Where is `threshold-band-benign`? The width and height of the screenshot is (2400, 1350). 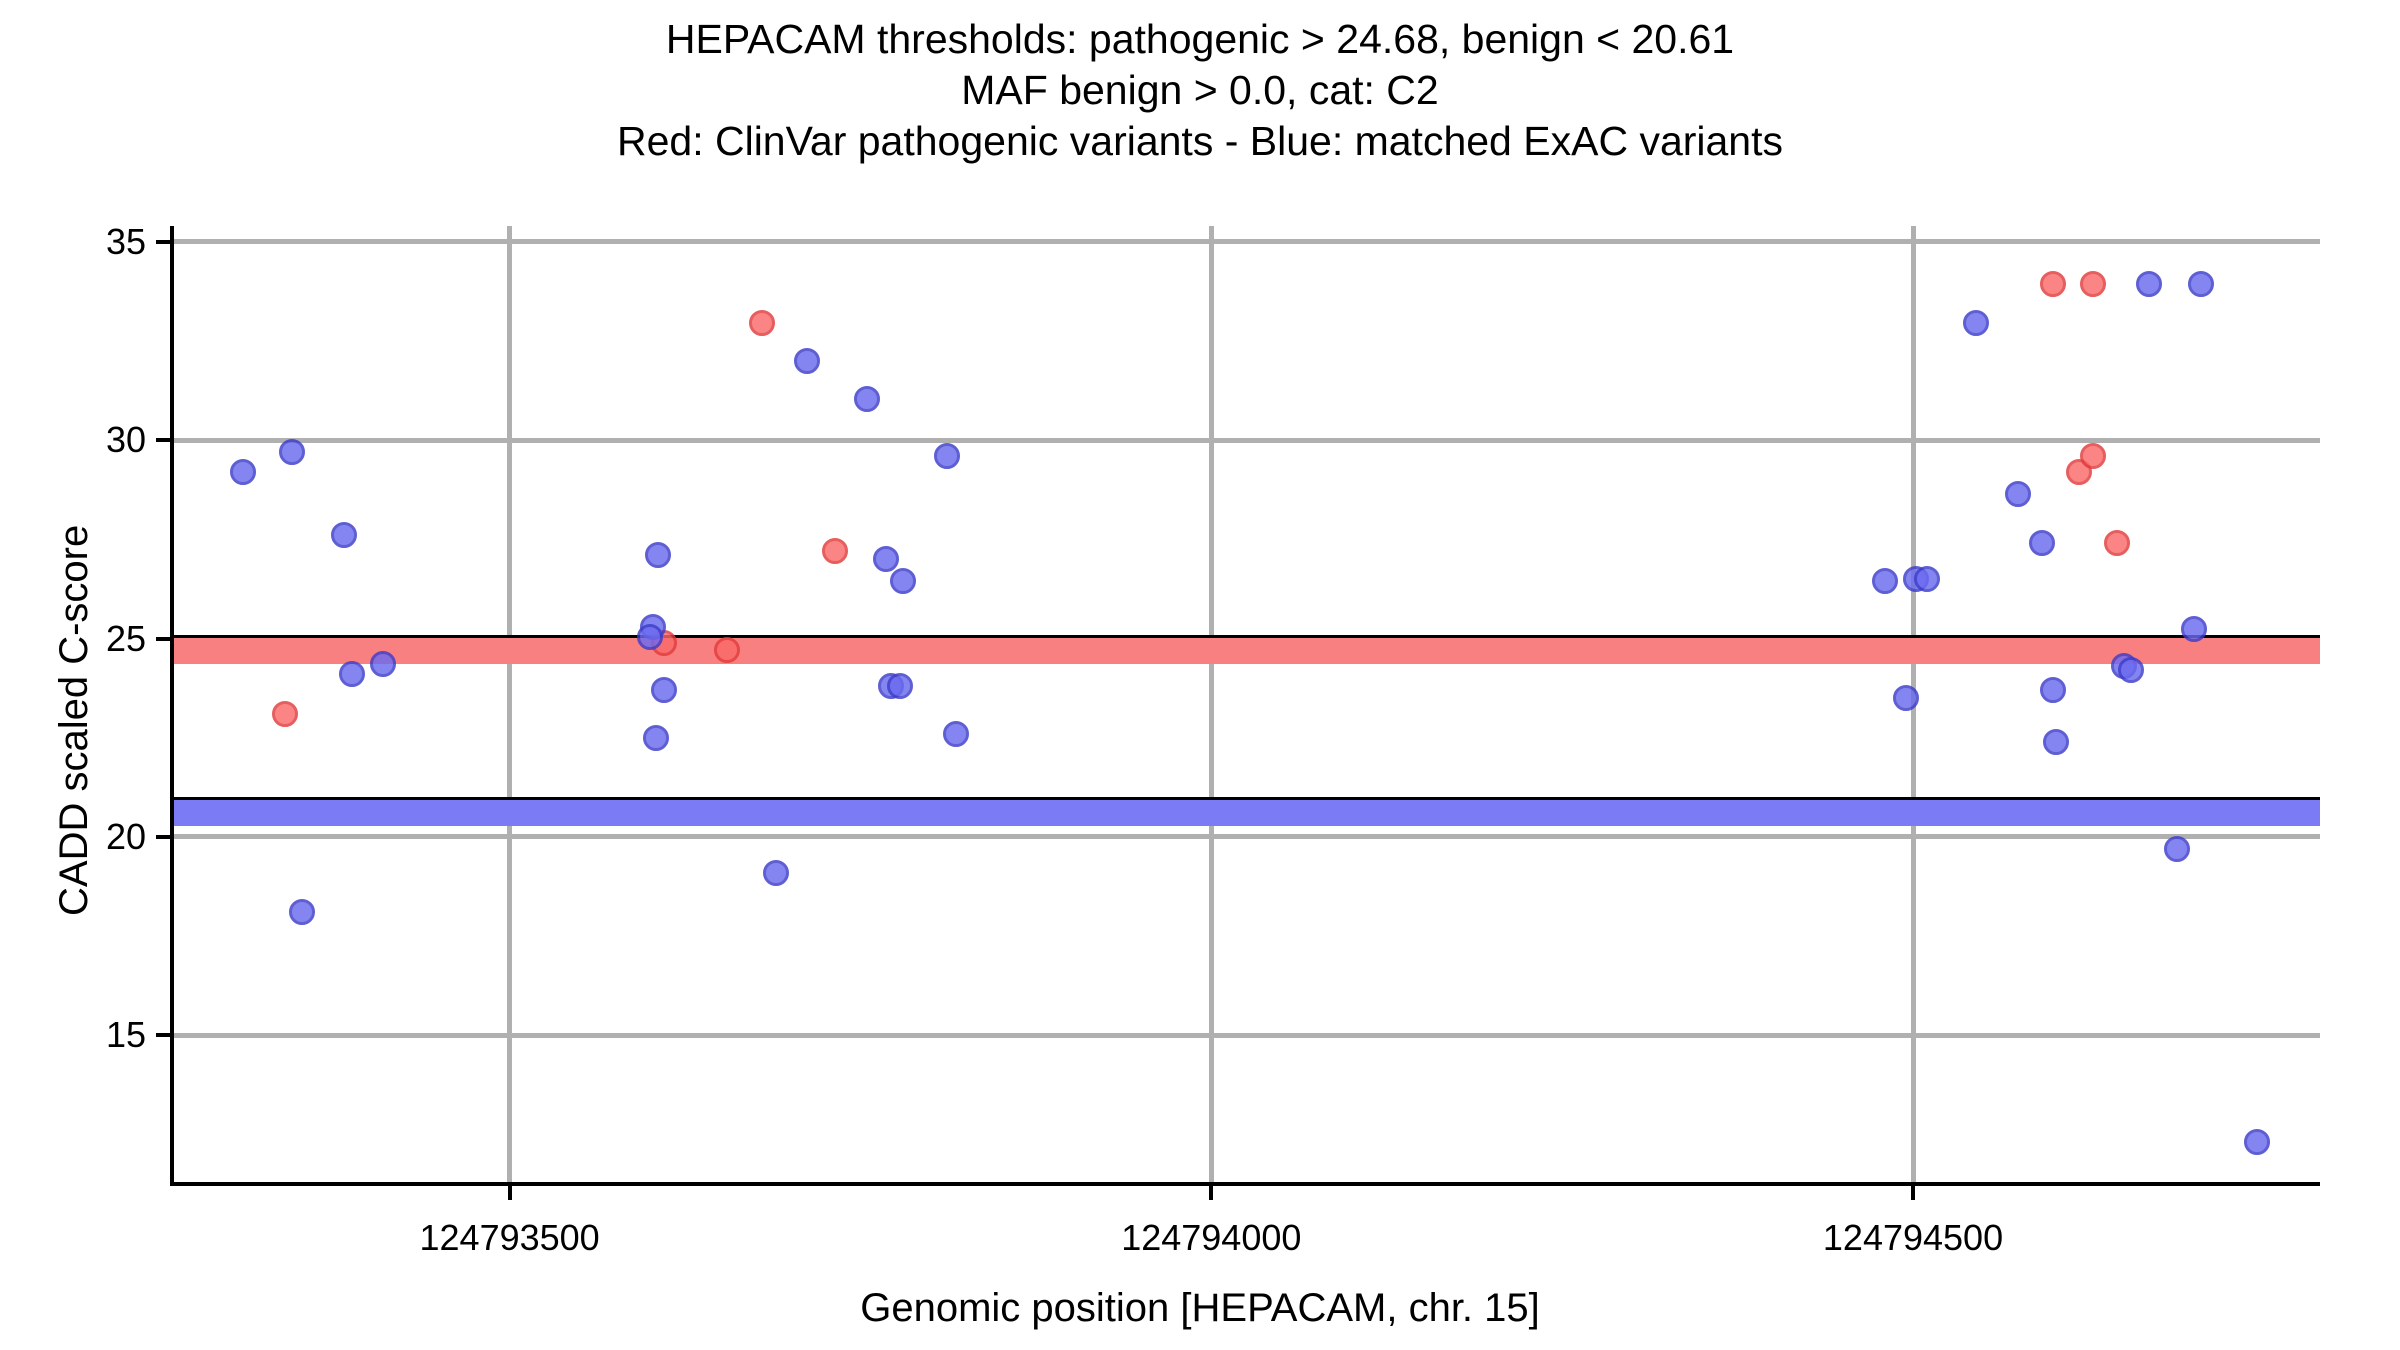
threshold-band-benign is located at coordinates (1245, 812).